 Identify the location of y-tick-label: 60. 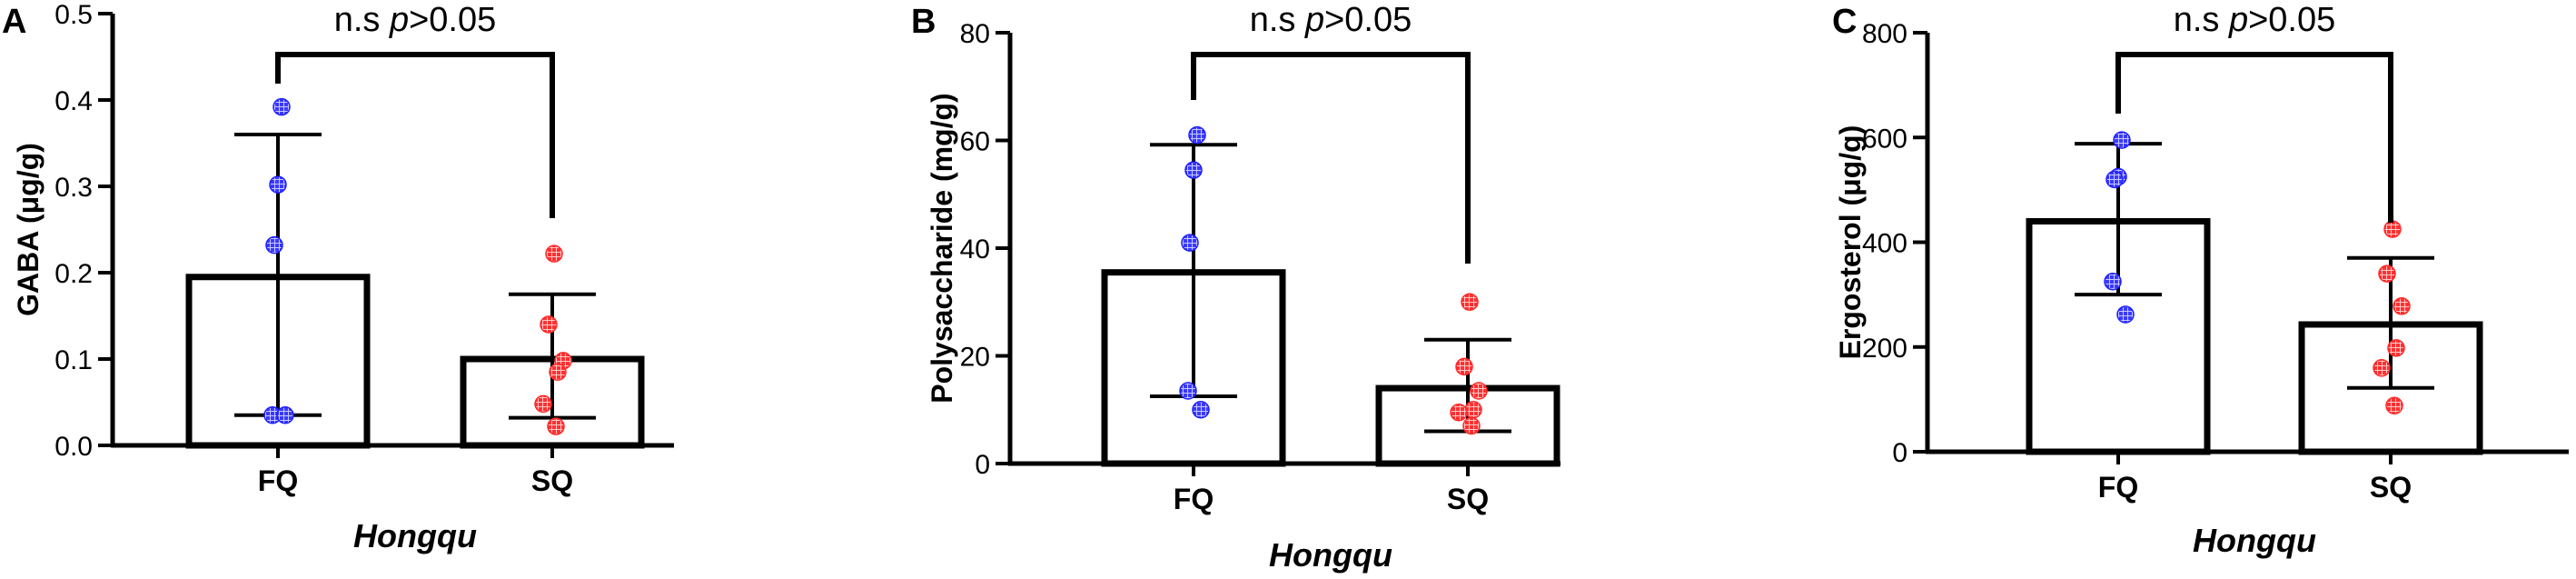
(975, 142).